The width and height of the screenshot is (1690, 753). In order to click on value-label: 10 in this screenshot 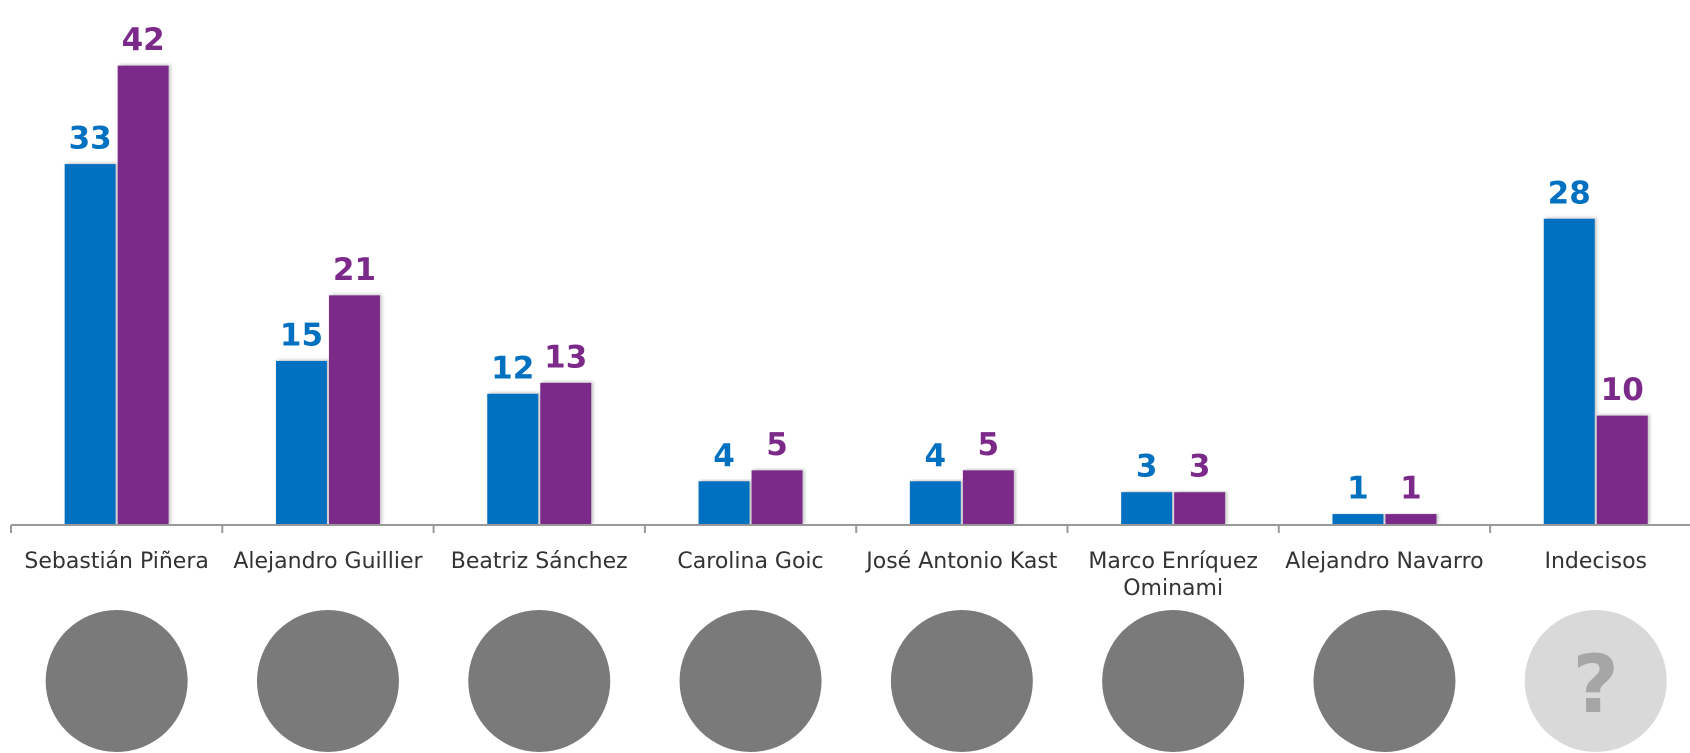, I will do `click(1622, 390)`.